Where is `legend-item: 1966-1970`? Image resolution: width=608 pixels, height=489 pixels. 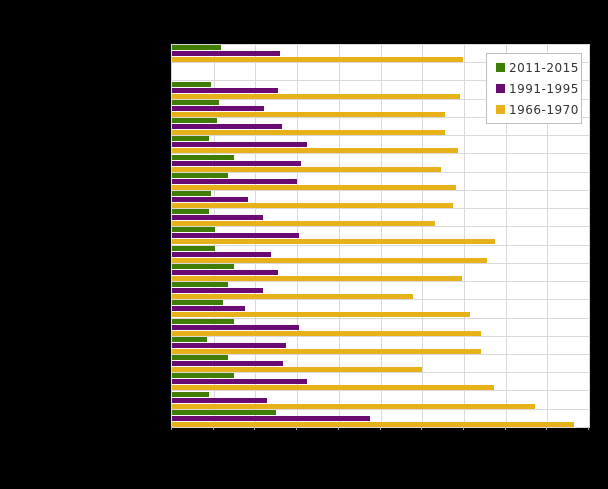
legend-item: 1966-1970 is located at coordinates (538, 110).